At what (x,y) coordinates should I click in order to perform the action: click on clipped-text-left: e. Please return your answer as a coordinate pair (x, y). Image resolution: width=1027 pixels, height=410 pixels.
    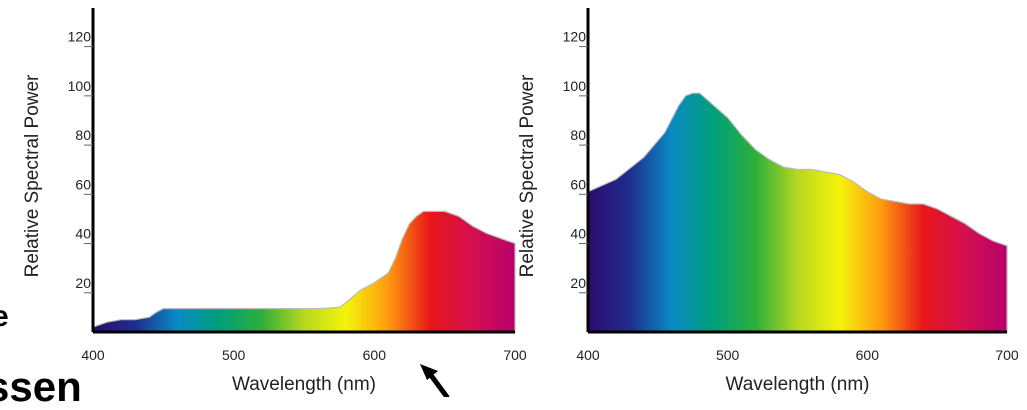
    Looking at the image, I should click on (4, 316).